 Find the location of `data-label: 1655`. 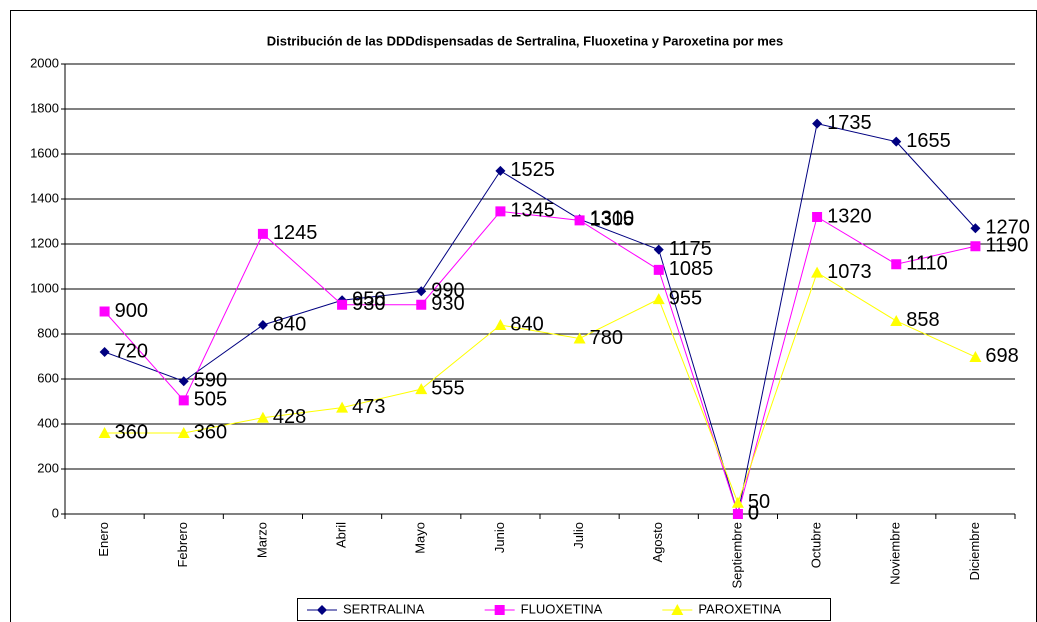

data-label: 1655 is located at coordinates (928, 141).